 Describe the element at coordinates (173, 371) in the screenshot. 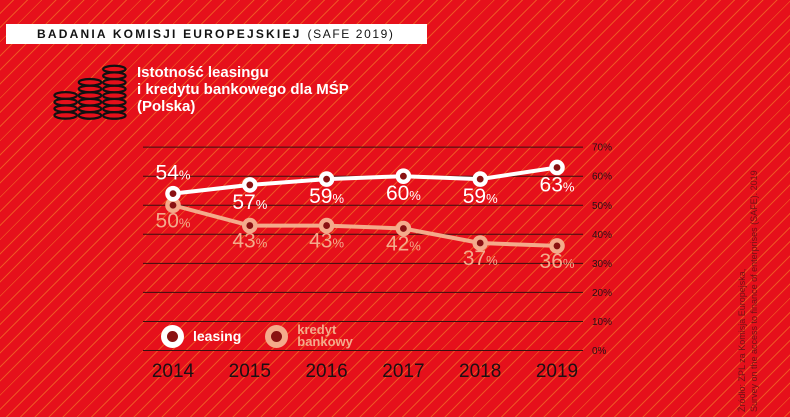

I see `x-axis-label: 2014` at that location.